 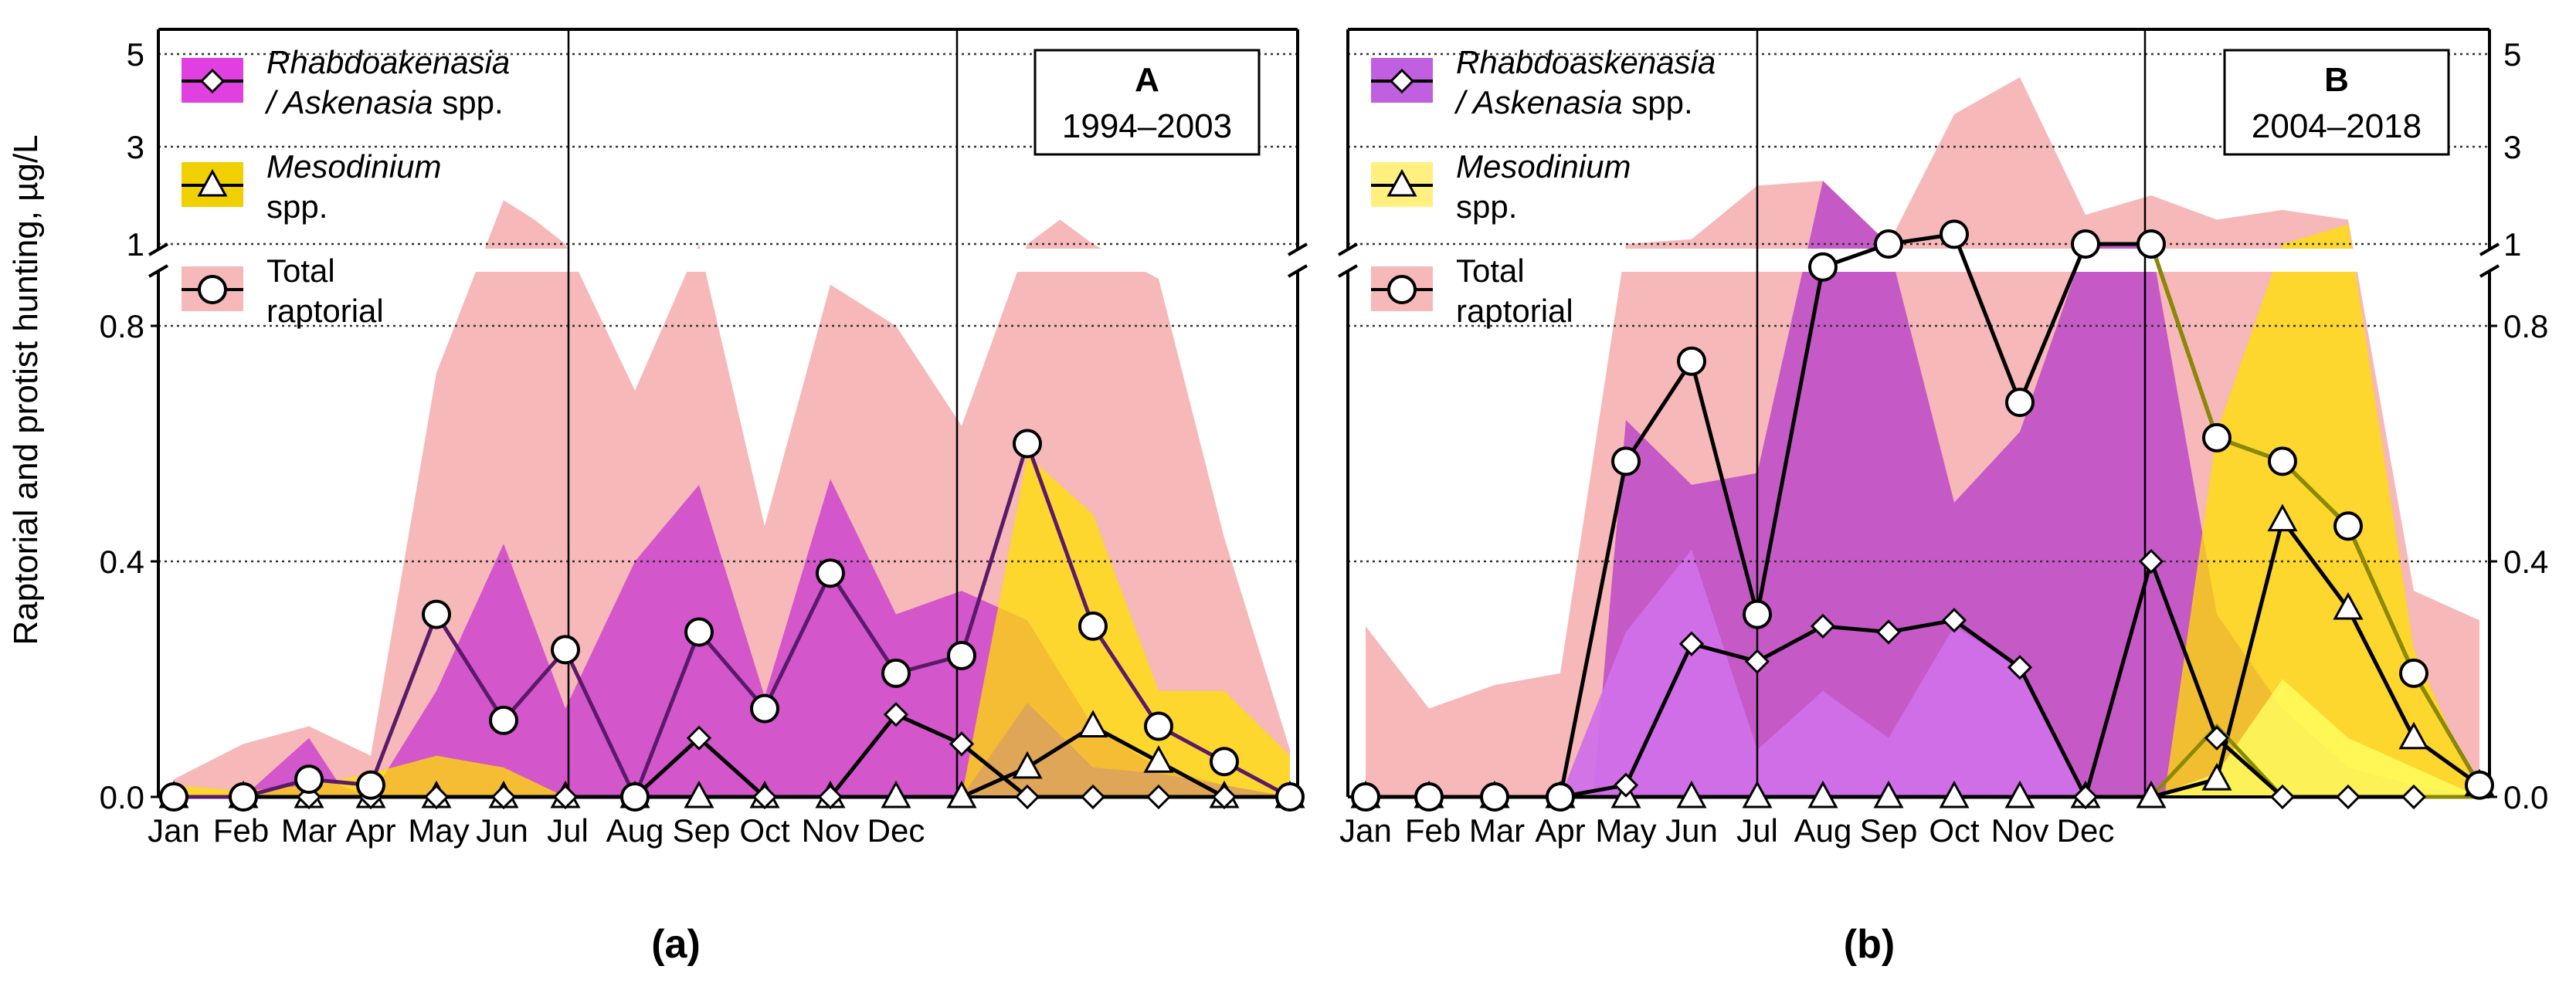 I want to click on x-tick-label: May, so click(x=438, y=830).